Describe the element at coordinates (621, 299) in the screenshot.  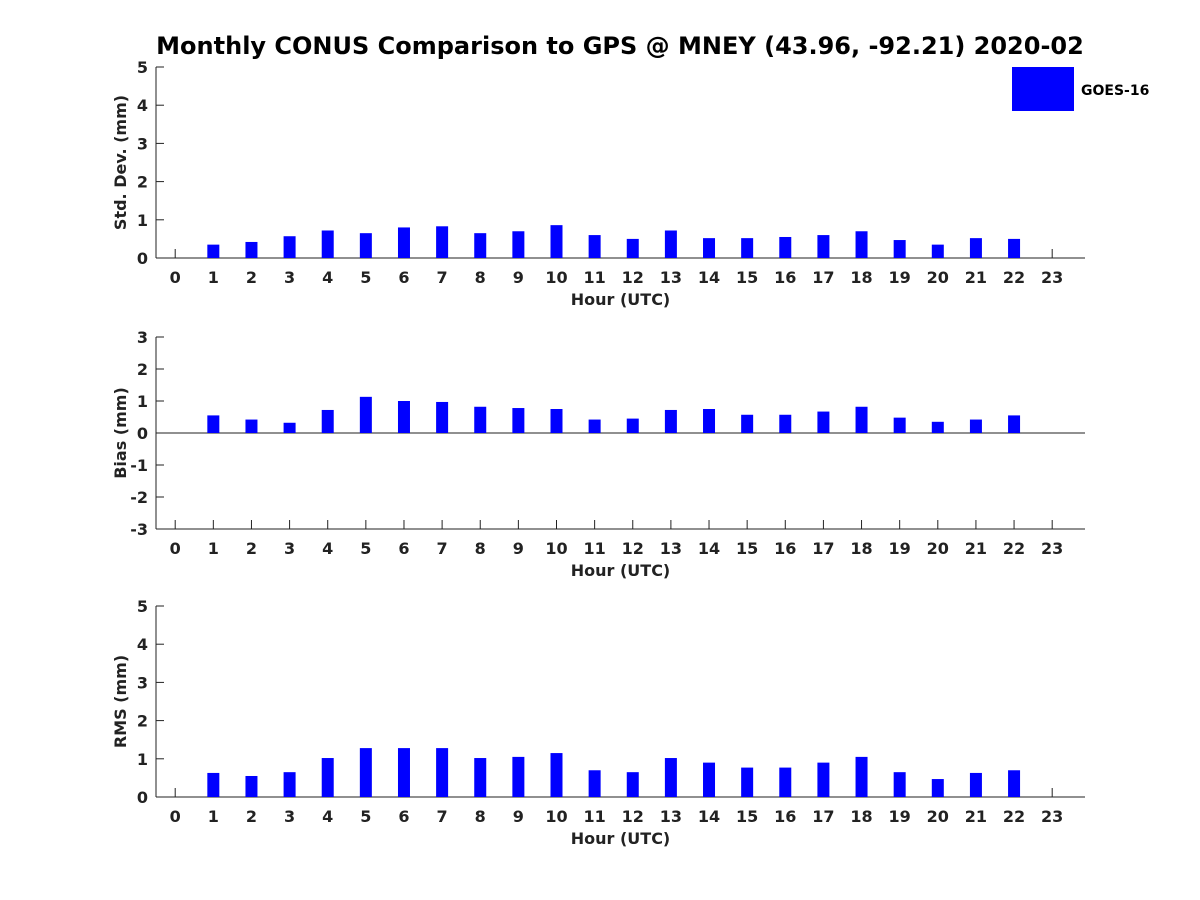
I see `x-axis-label: Hour (UTC)` at that location.